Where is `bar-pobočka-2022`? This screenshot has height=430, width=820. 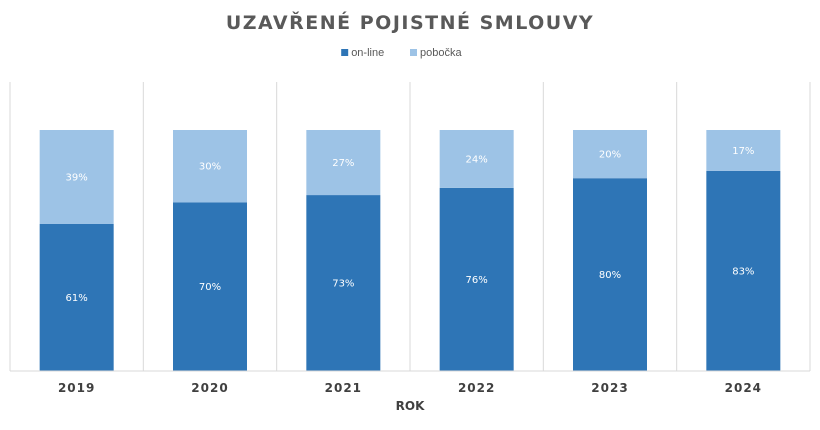
bar-pobočka-2022 is located at coordinates (476, 159).